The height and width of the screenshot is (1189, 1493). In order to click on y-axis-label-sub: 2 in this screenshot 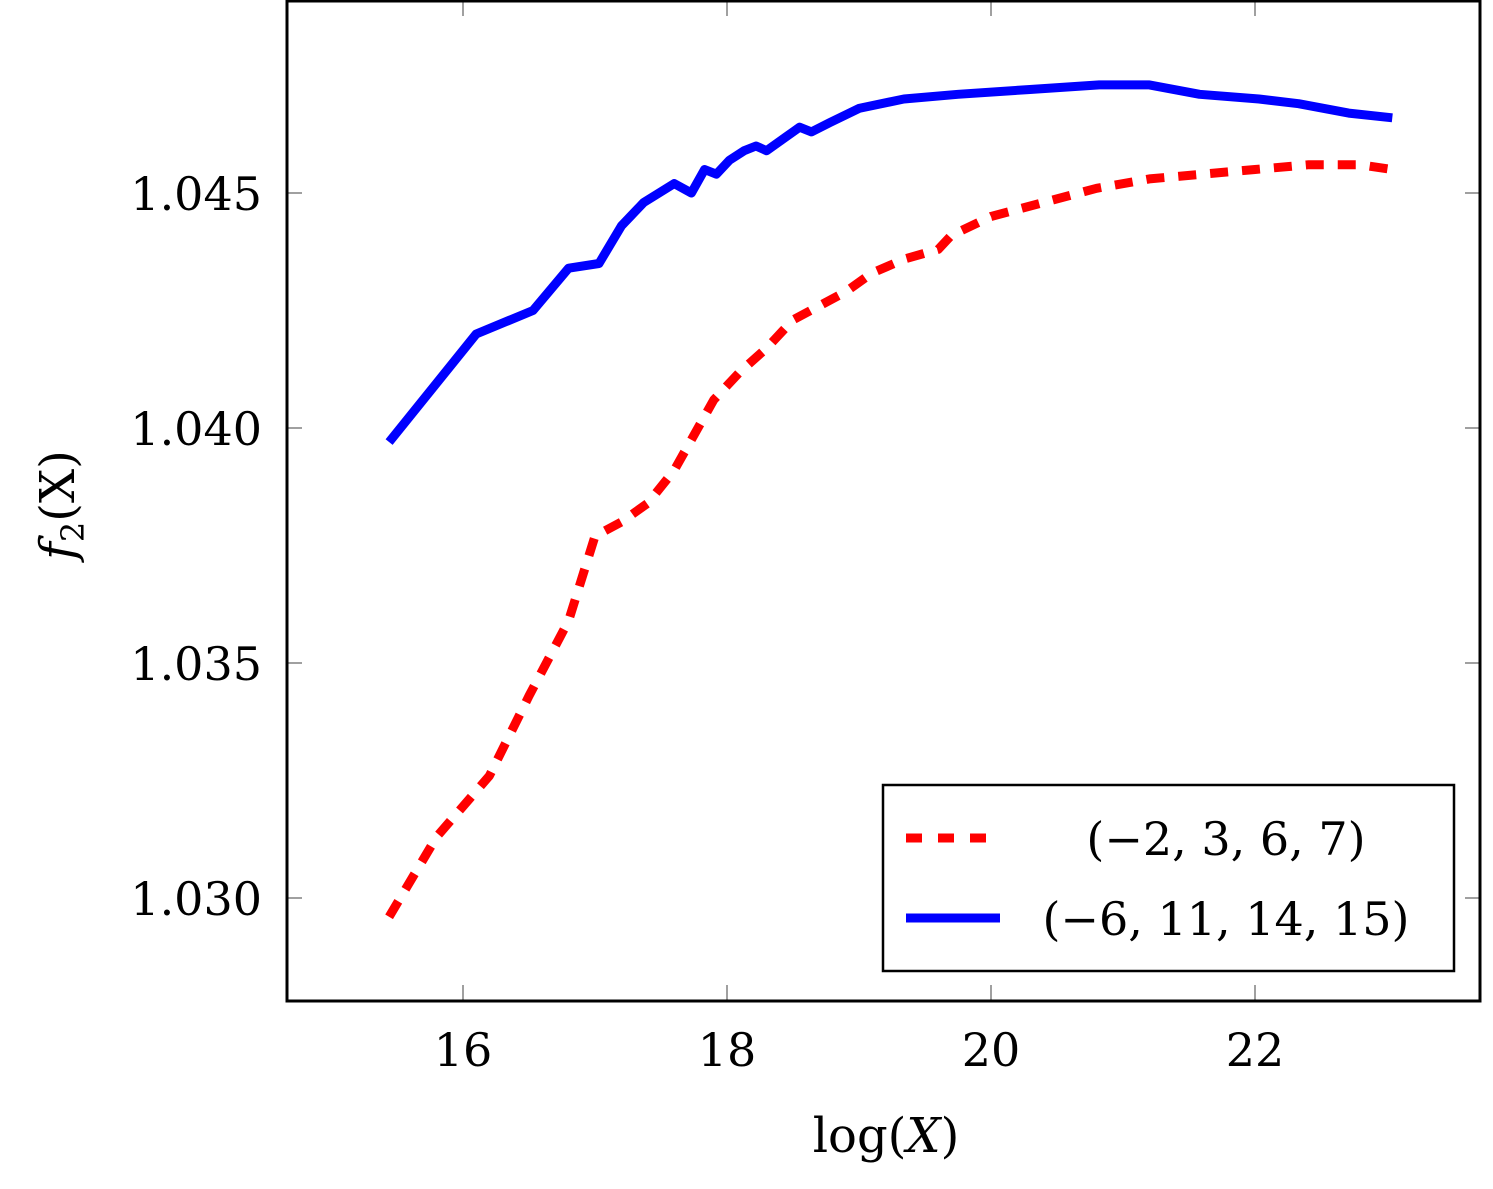, I will do `click(73, 532)`.